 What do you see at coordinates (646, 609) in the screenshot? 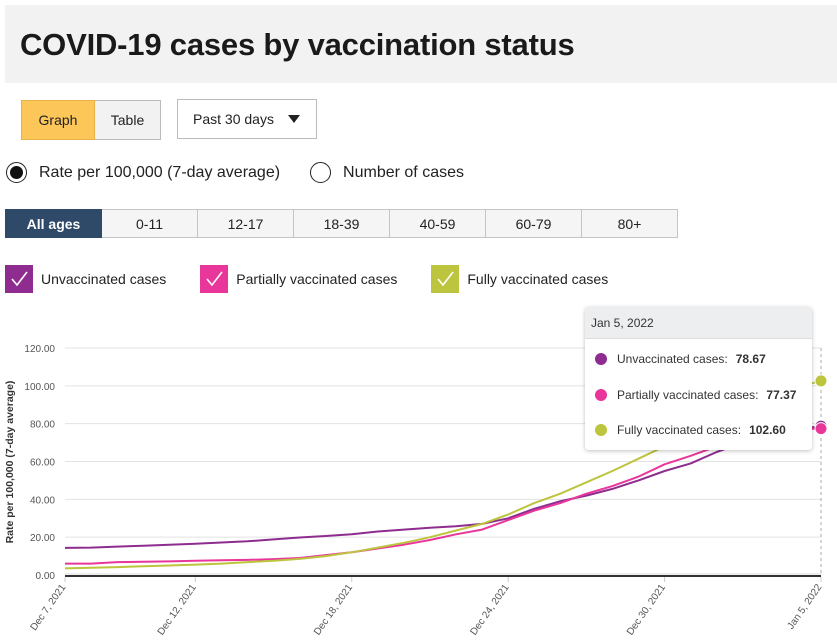
I see `x-tick-label: Dec 30, 2021` at bounding box center [646, 609].